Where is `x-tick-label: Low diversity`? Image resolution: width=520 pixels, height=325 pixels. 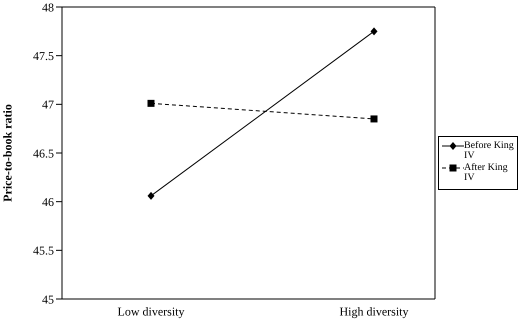
x-tick-label: Low diversity is located at coordinates (151, 311).